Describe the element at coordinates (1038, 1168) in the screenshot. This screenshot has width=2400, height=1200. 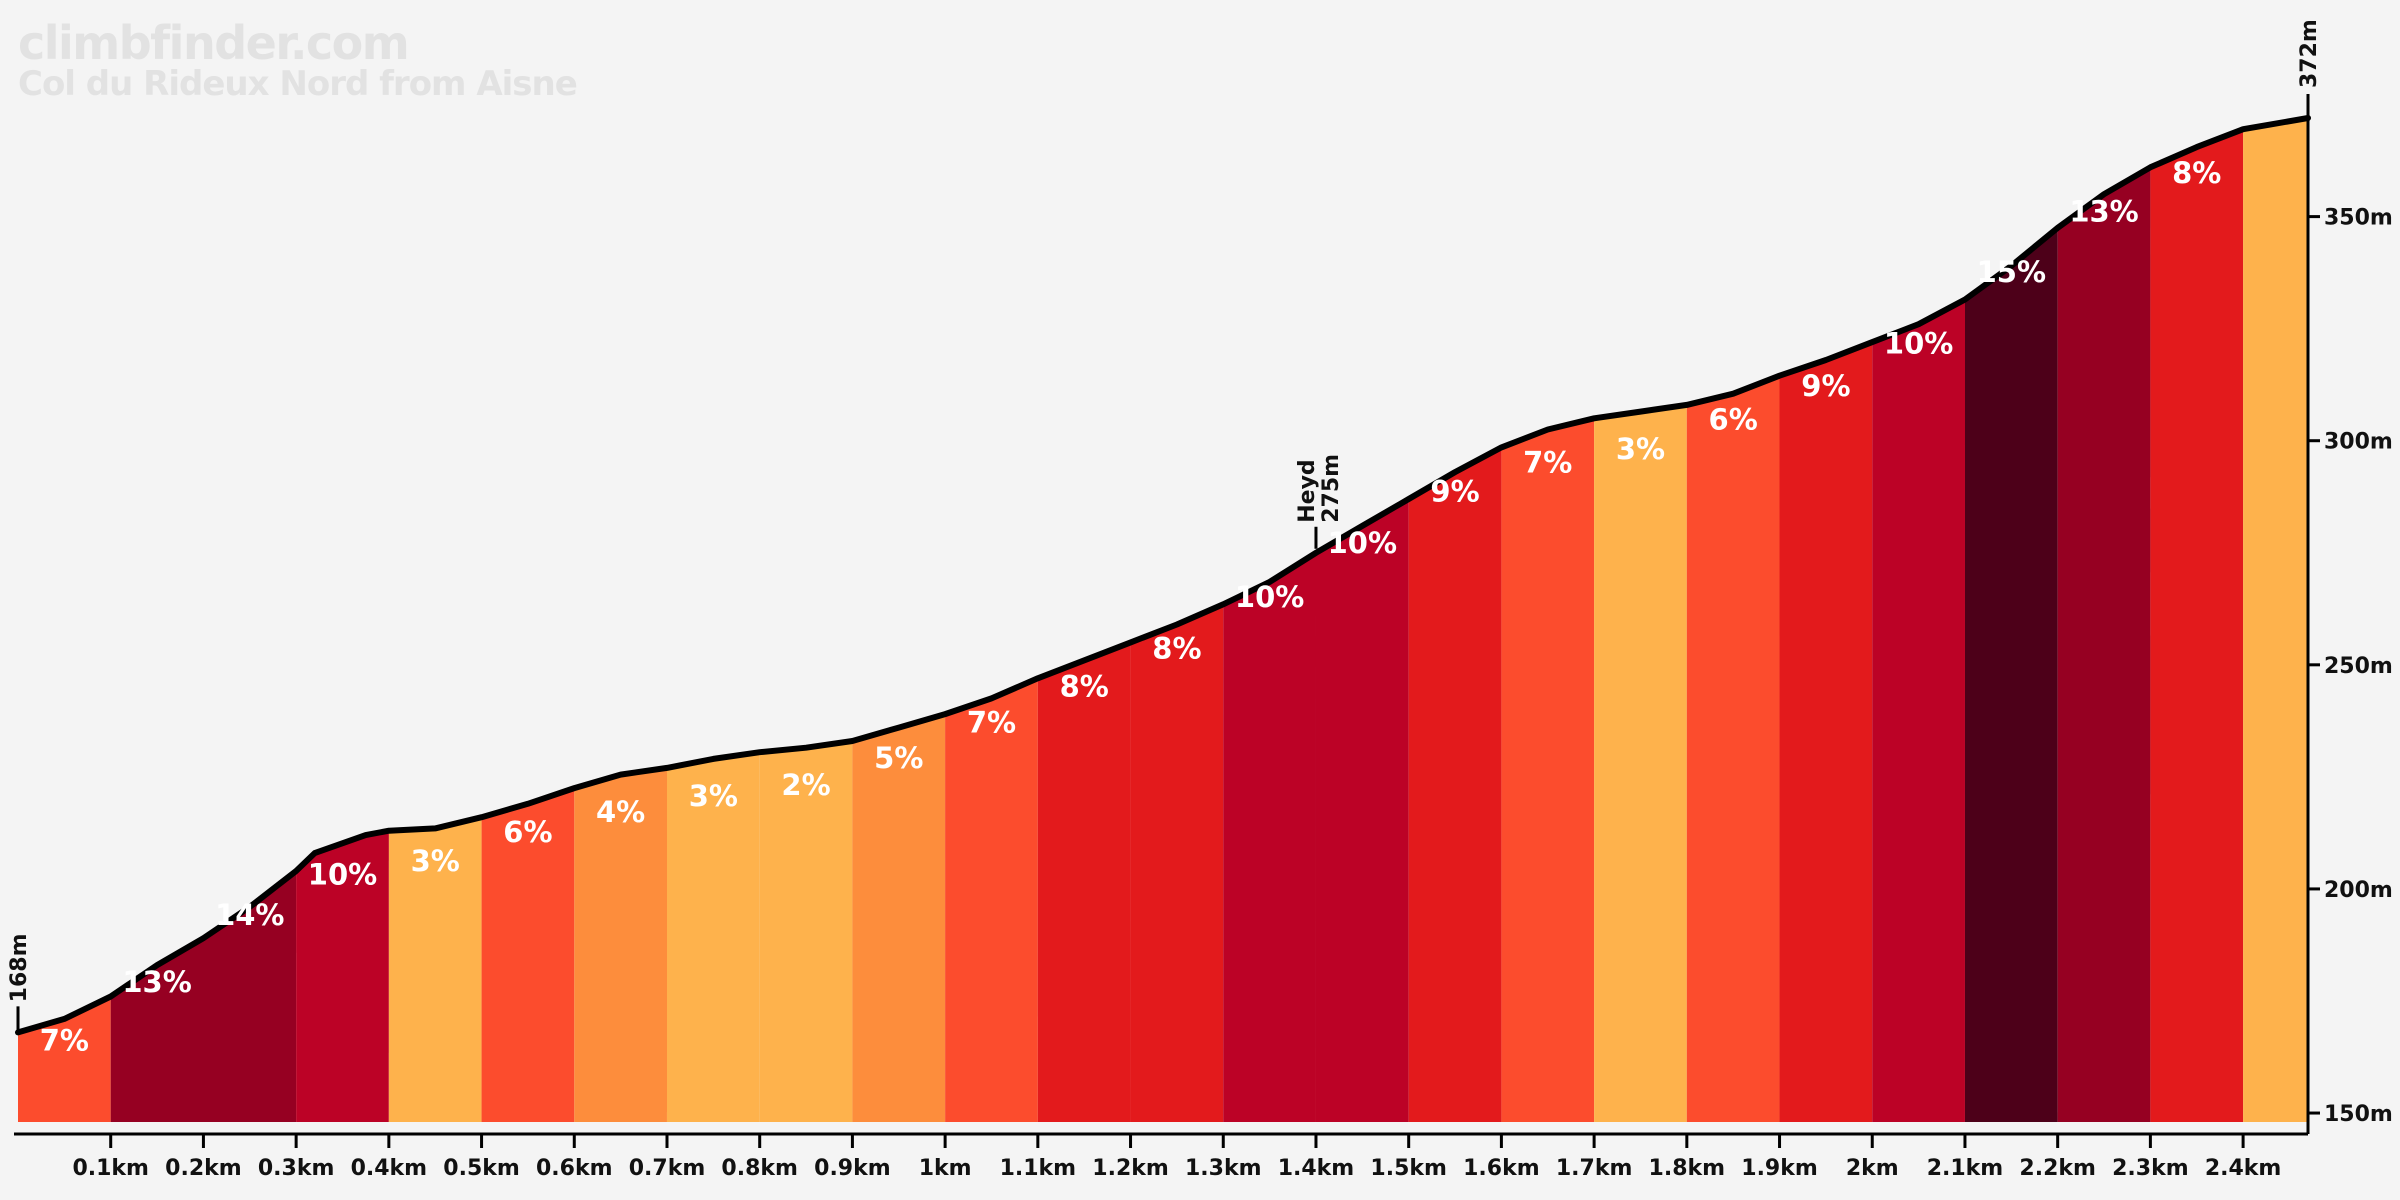
I see `x-tick-label: 1.1km` at that location.